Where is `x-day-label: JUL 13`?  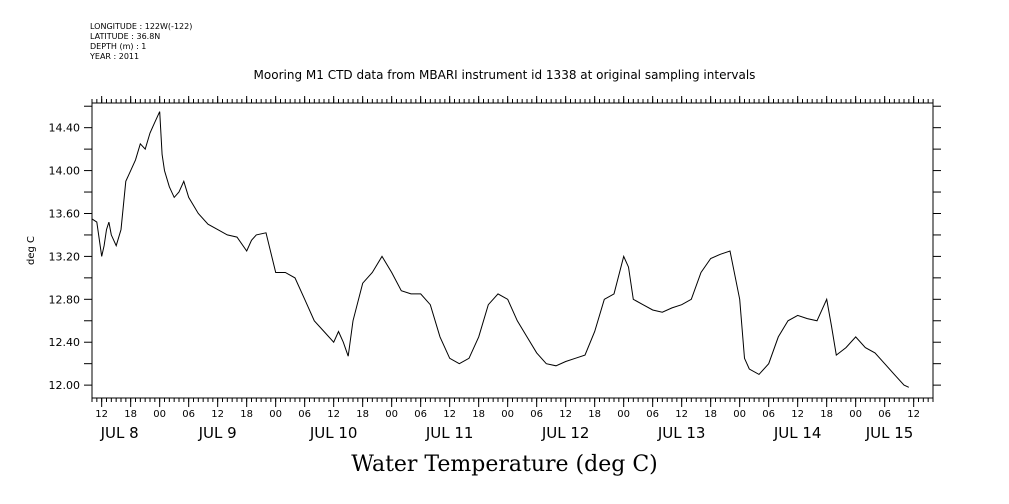 x-day-label: JUL 13 is located at coordinates (681, 433).